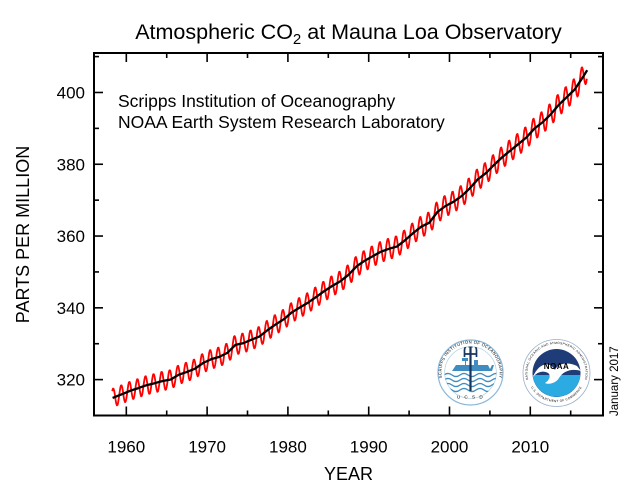  Describe the element at coordinates (256, 101) in the screenshot. I see `annotation-line-1: Scripps Institution of Oceanography` at that location.